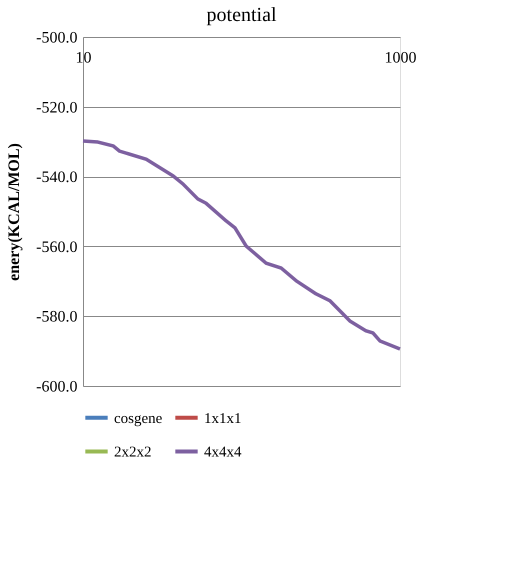  Describe the element at coordinates (241, 15) in the screenshot. I see `chart-title: potential` at that location.